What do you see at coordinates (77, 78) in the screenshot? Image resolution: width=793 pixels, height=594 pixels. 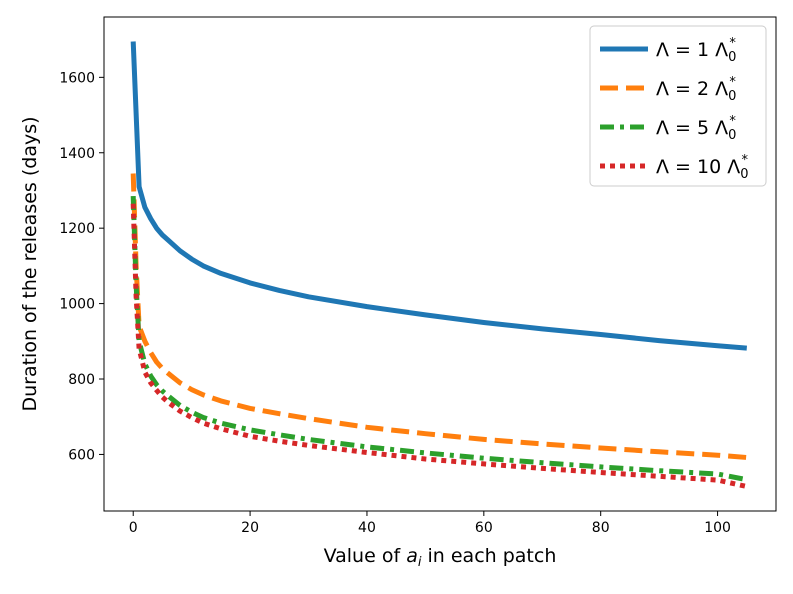 I see `y-tick-label-1600: 1600` at bounding box center [77, 78].